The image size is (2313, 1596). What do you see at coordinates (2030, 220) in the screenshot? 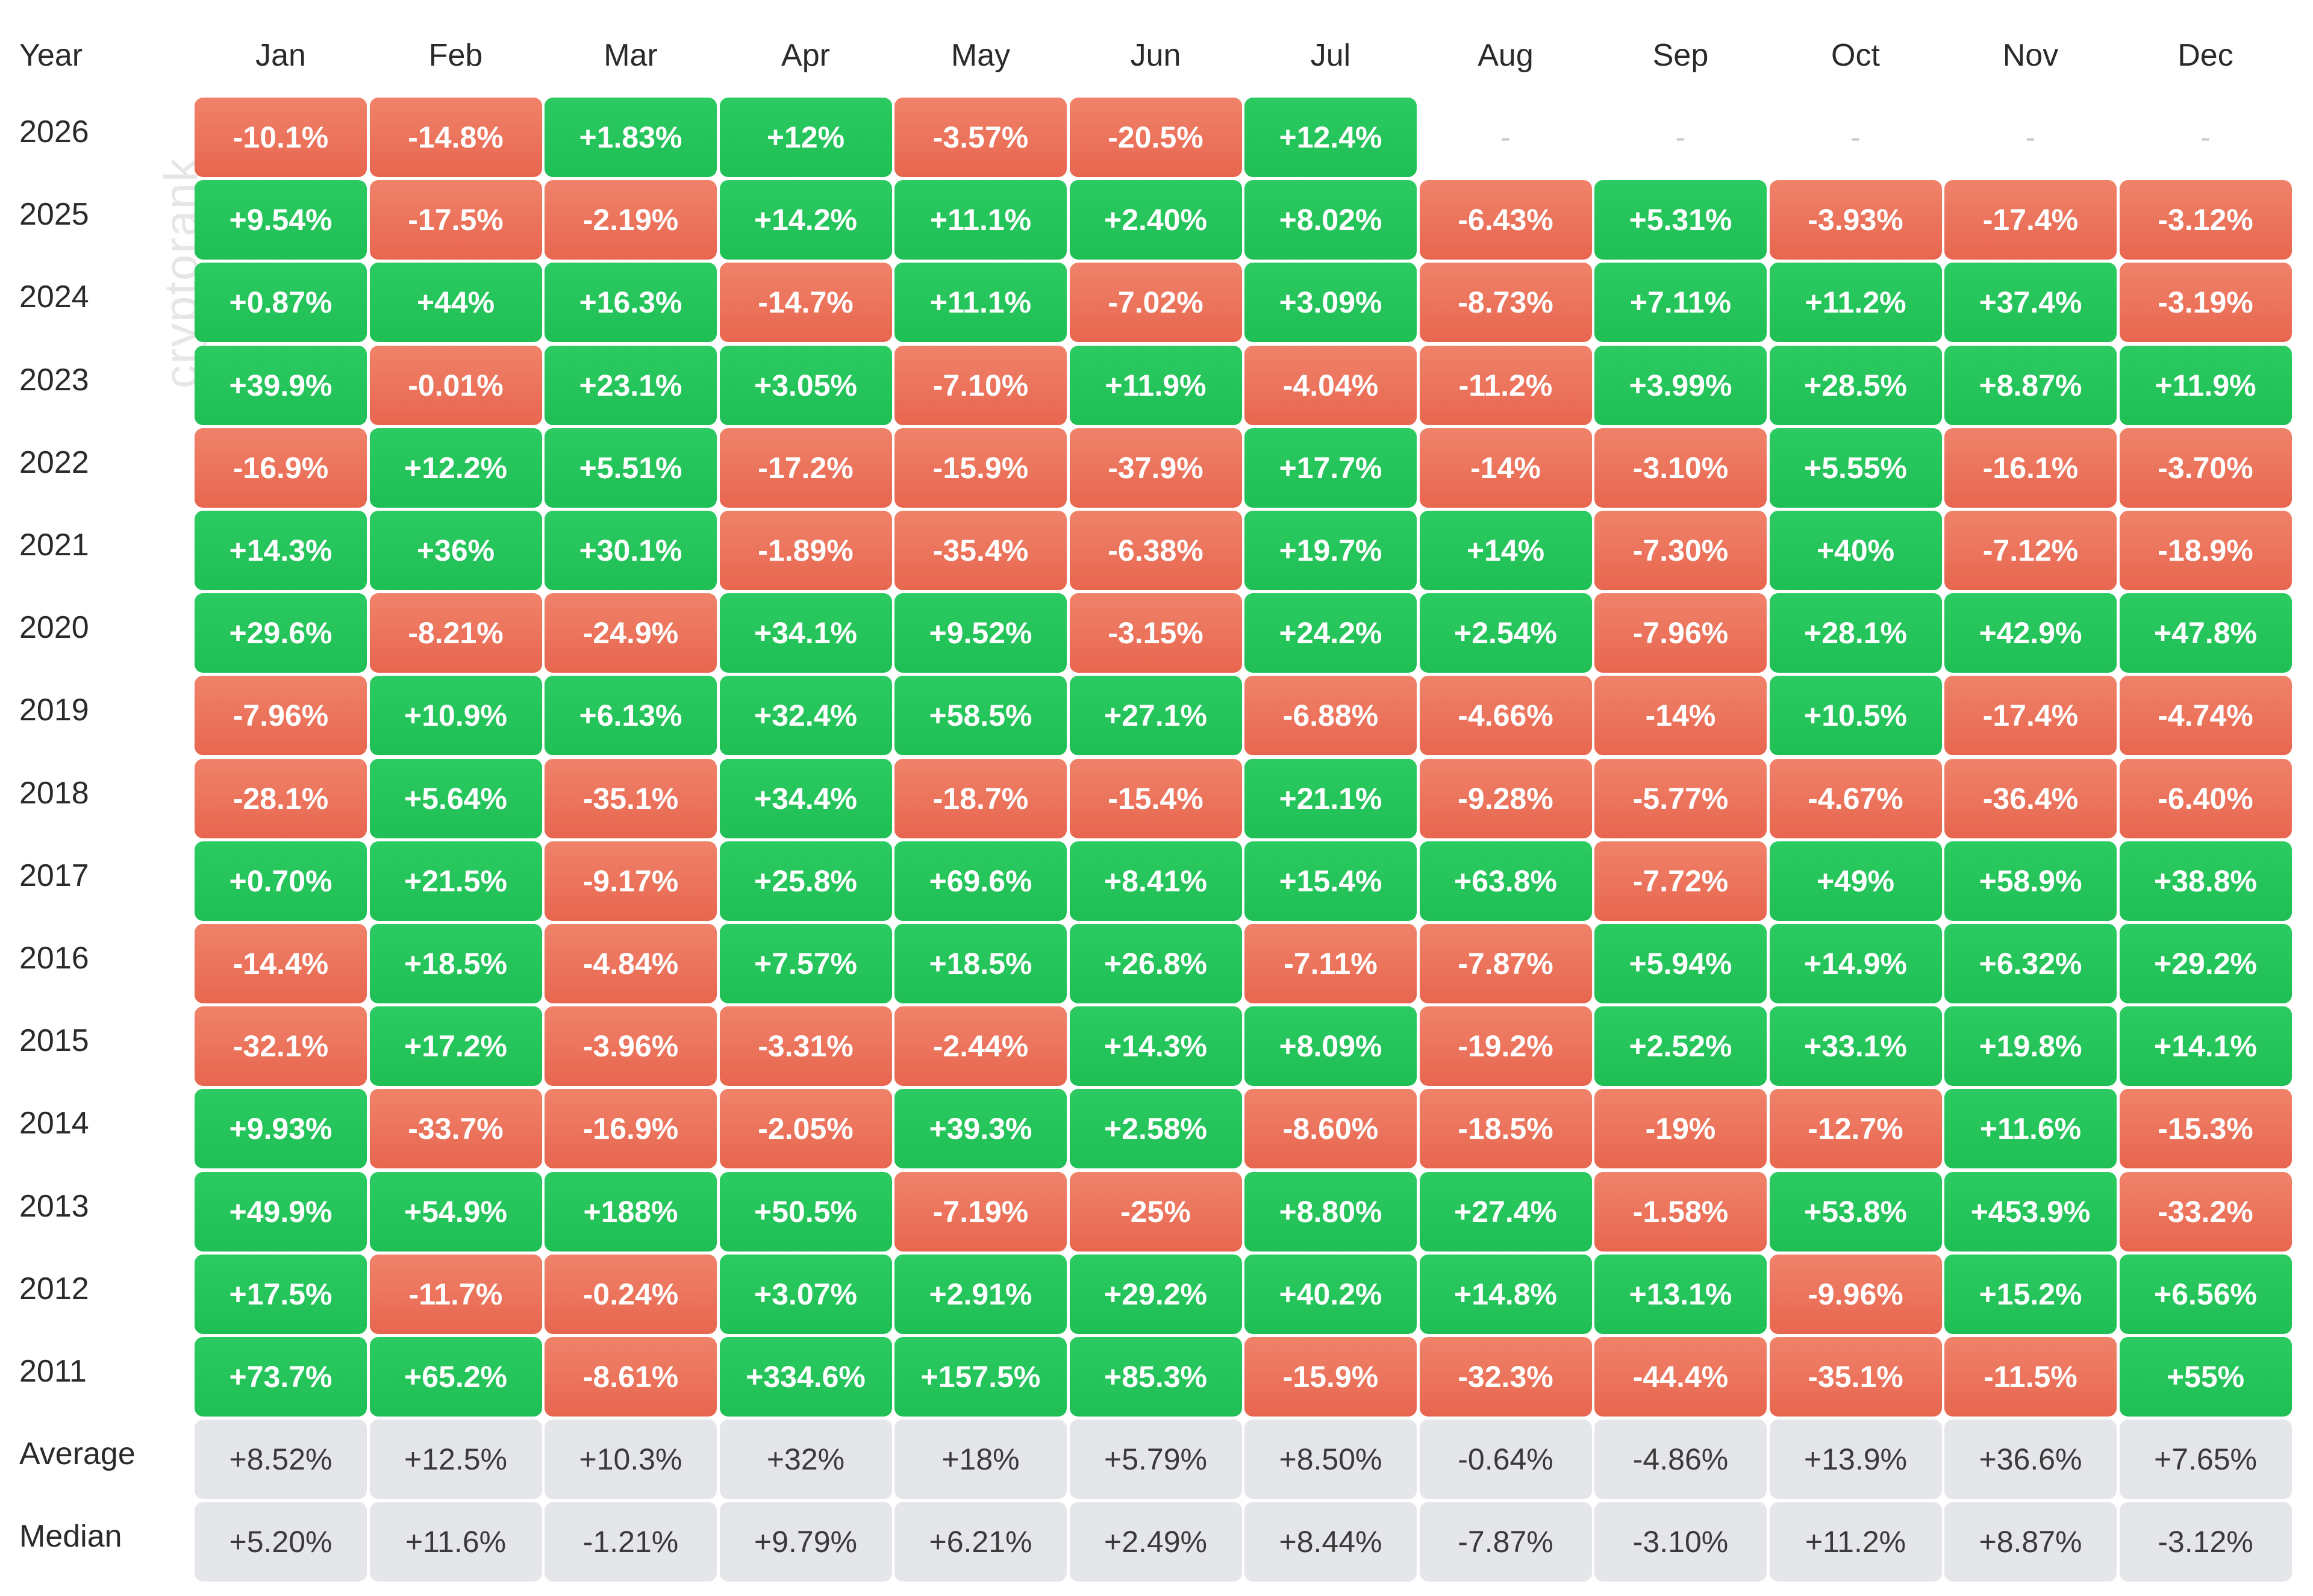
I see `return-cell: -17.4%` at bounding box center [2030, 220].